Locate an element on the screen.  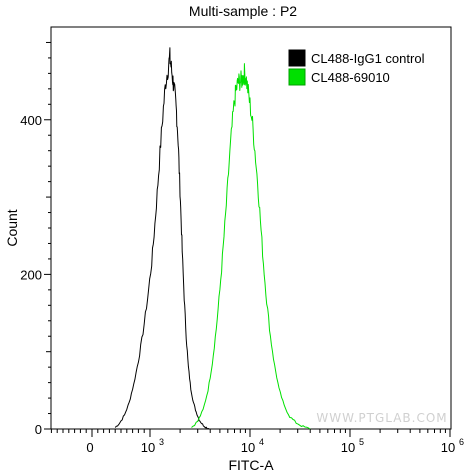
watermark: WWW.PTGLAB.COM is located at coordinates (381, 418).